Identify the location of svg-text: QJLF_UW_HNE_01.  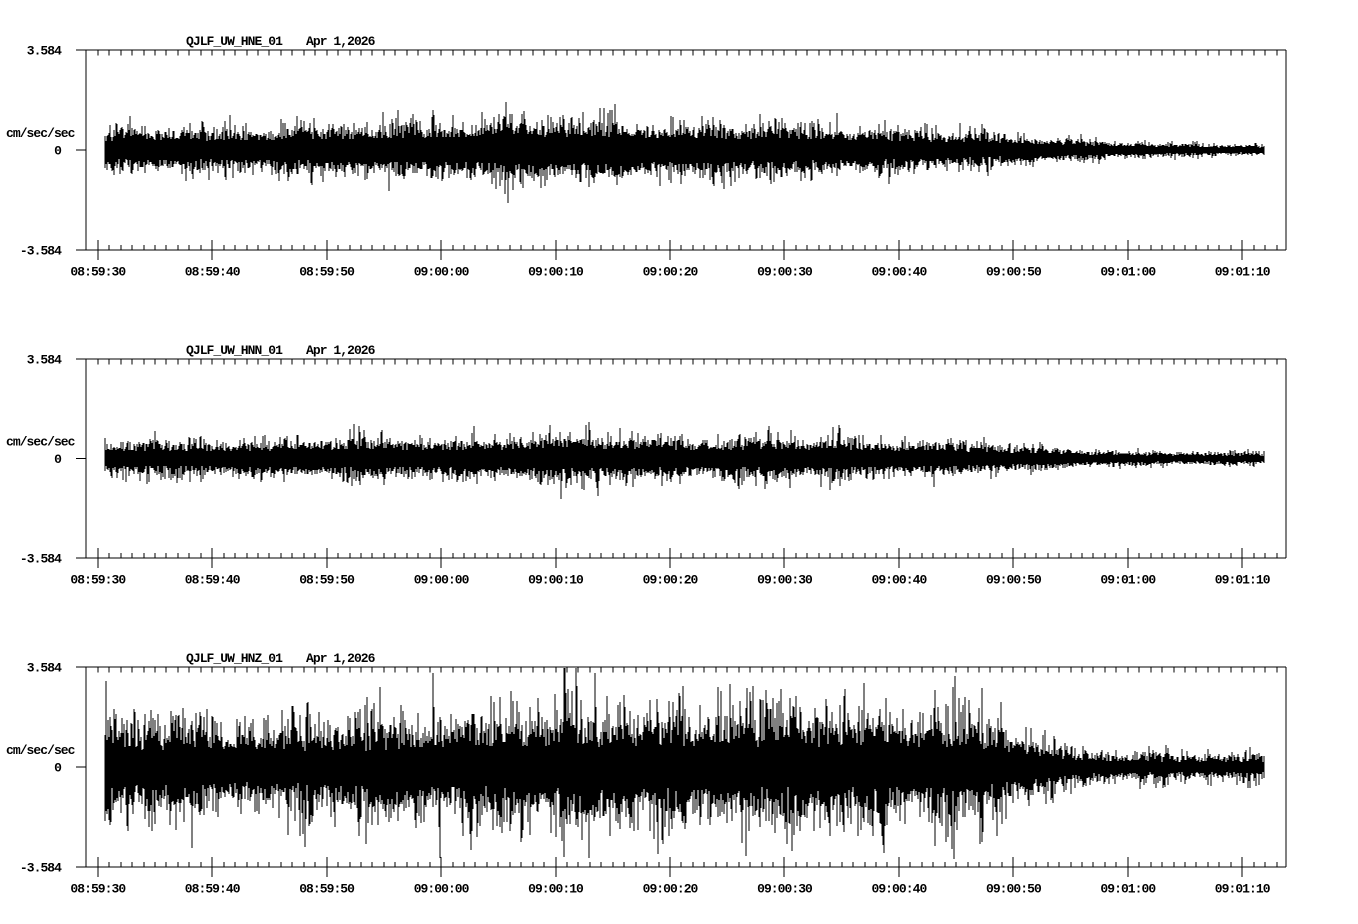
(234, 41).